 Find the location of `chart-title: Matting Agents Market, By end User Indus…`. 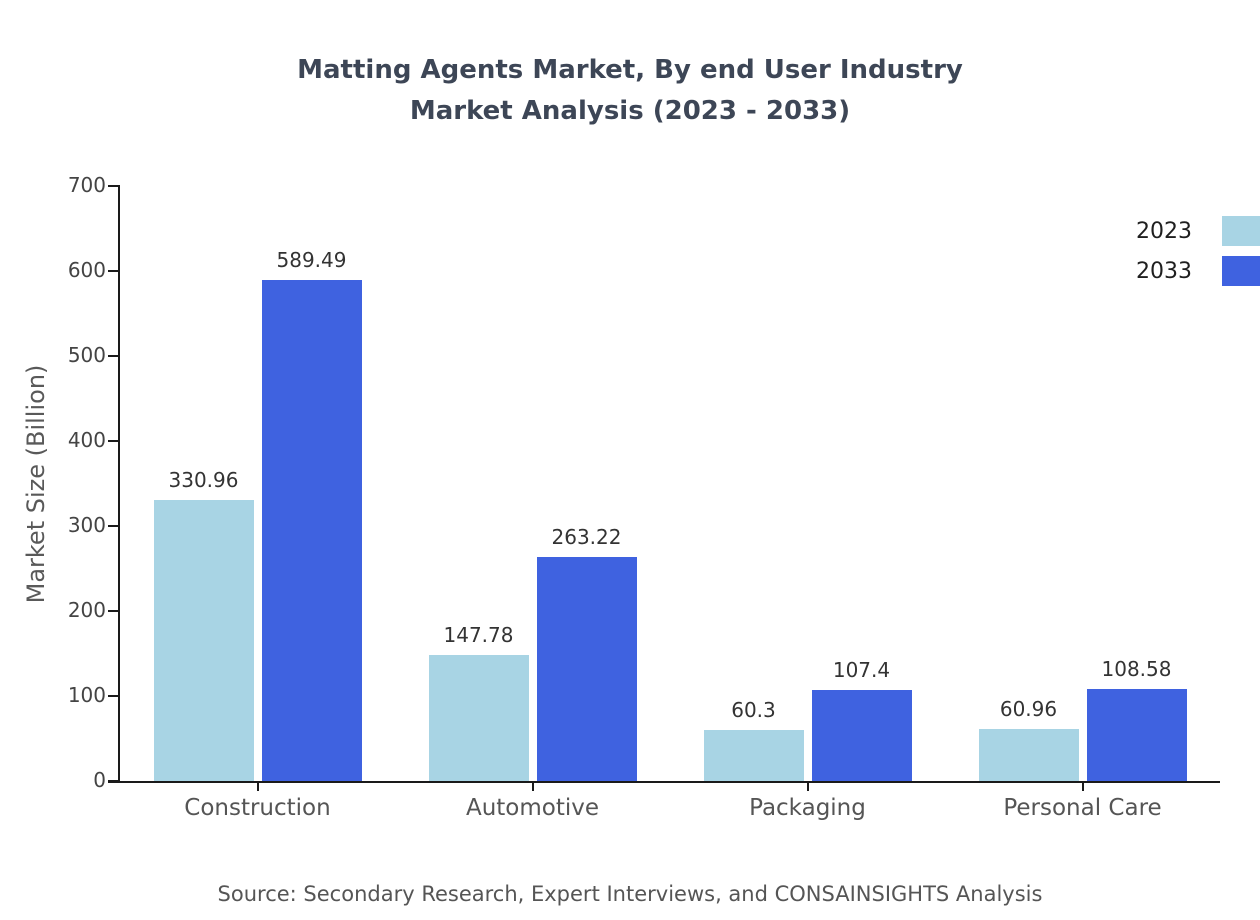

chart-title: Matting Agents Market, By end User Indus… is located at coordinates (630, 91).